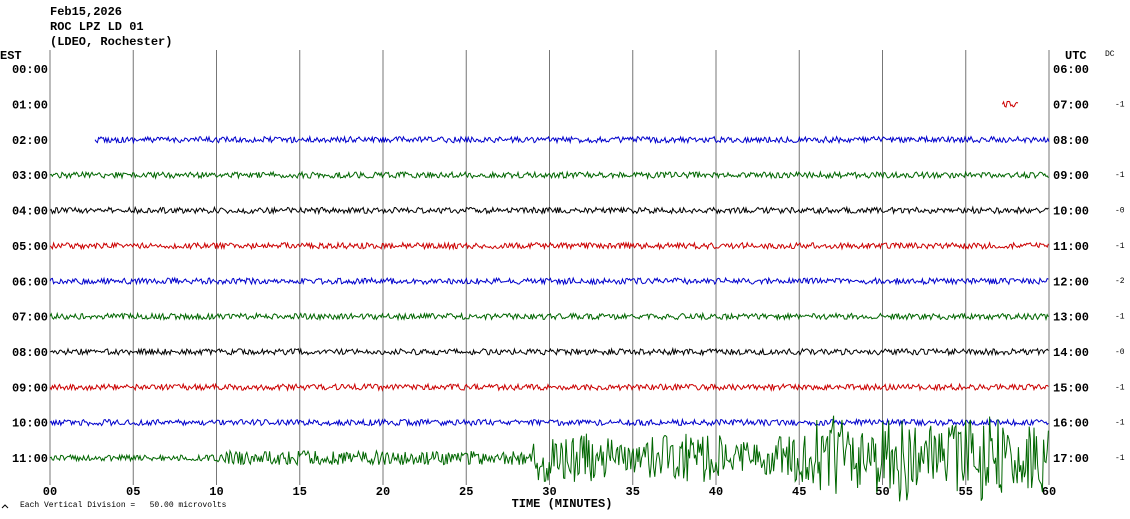  Describe the element at coordinates (1120, 281) in the screenshot. I see `dc-label: -2` at that location.